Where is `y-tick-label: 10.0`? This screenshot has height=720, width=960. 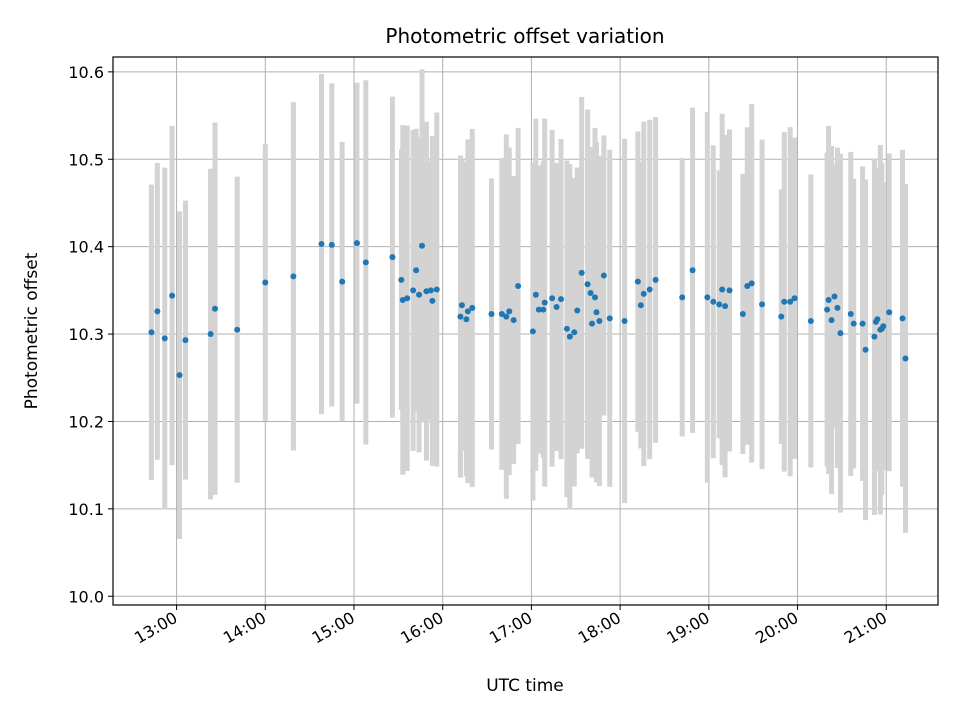
y-tick-label: 10.0 is located at coordinates (86, 596).